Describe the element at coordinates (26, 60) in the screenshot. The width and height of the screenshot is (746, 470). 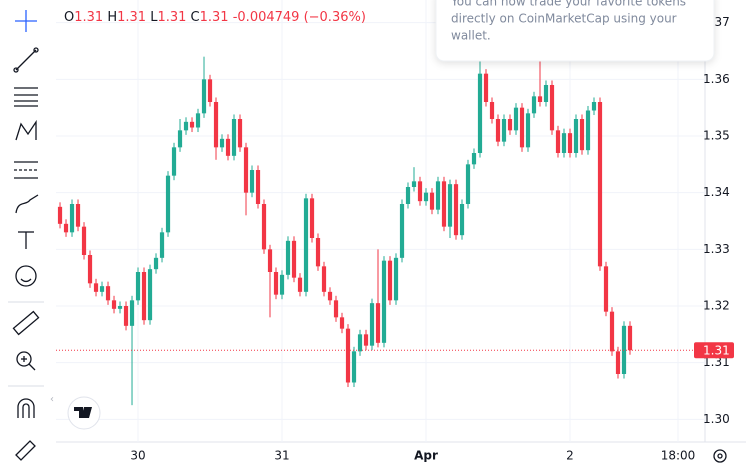
I see `trend-line-tool` at that location.